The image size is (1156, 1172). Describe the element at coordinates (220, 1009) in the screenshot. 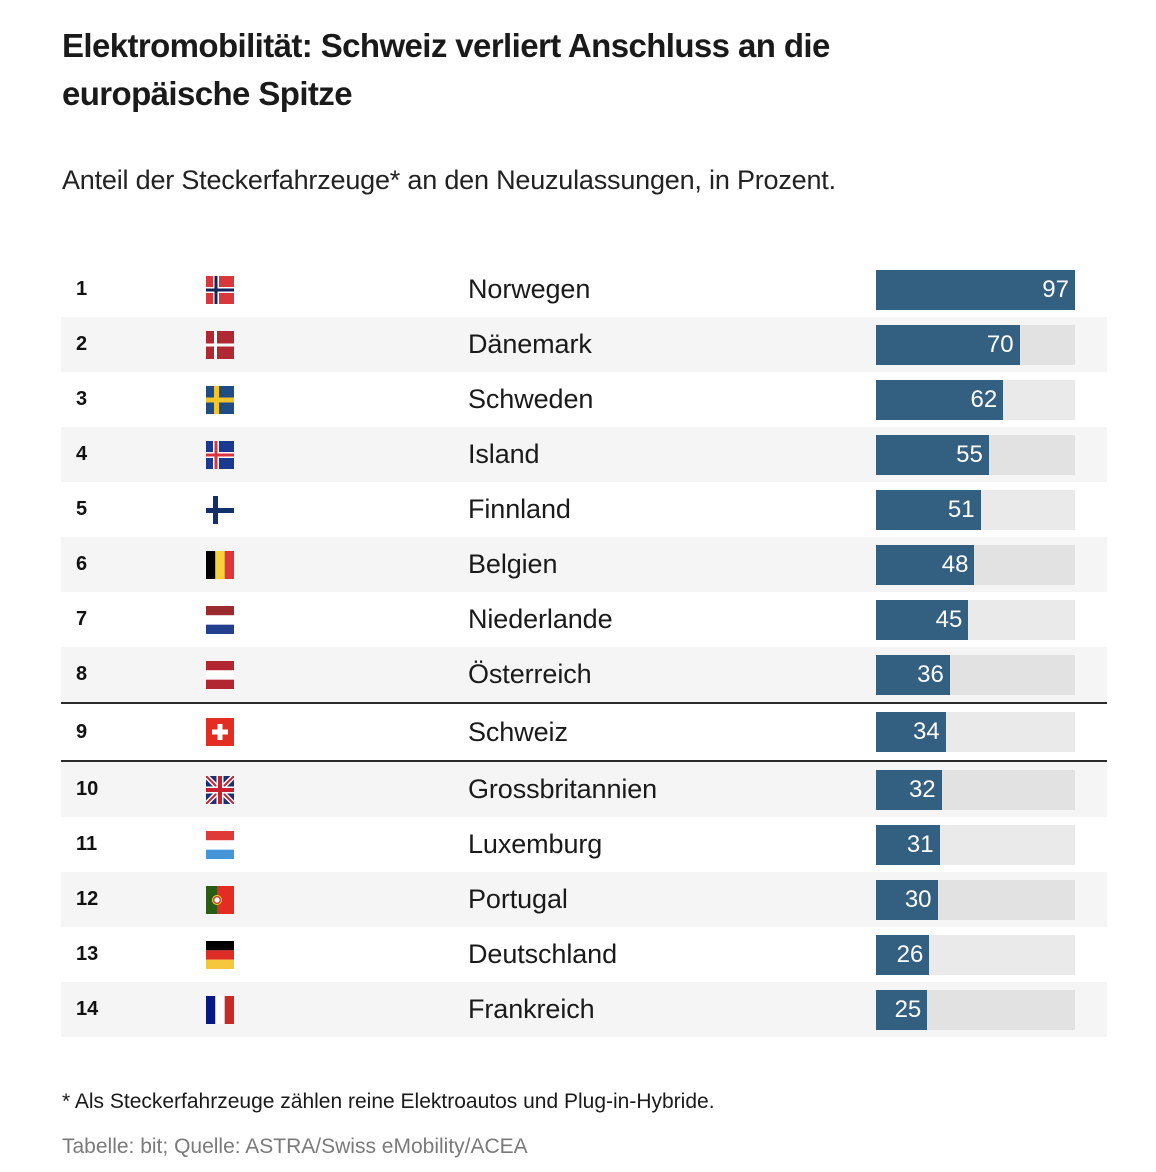

I see `france-flag-icon` at that location.